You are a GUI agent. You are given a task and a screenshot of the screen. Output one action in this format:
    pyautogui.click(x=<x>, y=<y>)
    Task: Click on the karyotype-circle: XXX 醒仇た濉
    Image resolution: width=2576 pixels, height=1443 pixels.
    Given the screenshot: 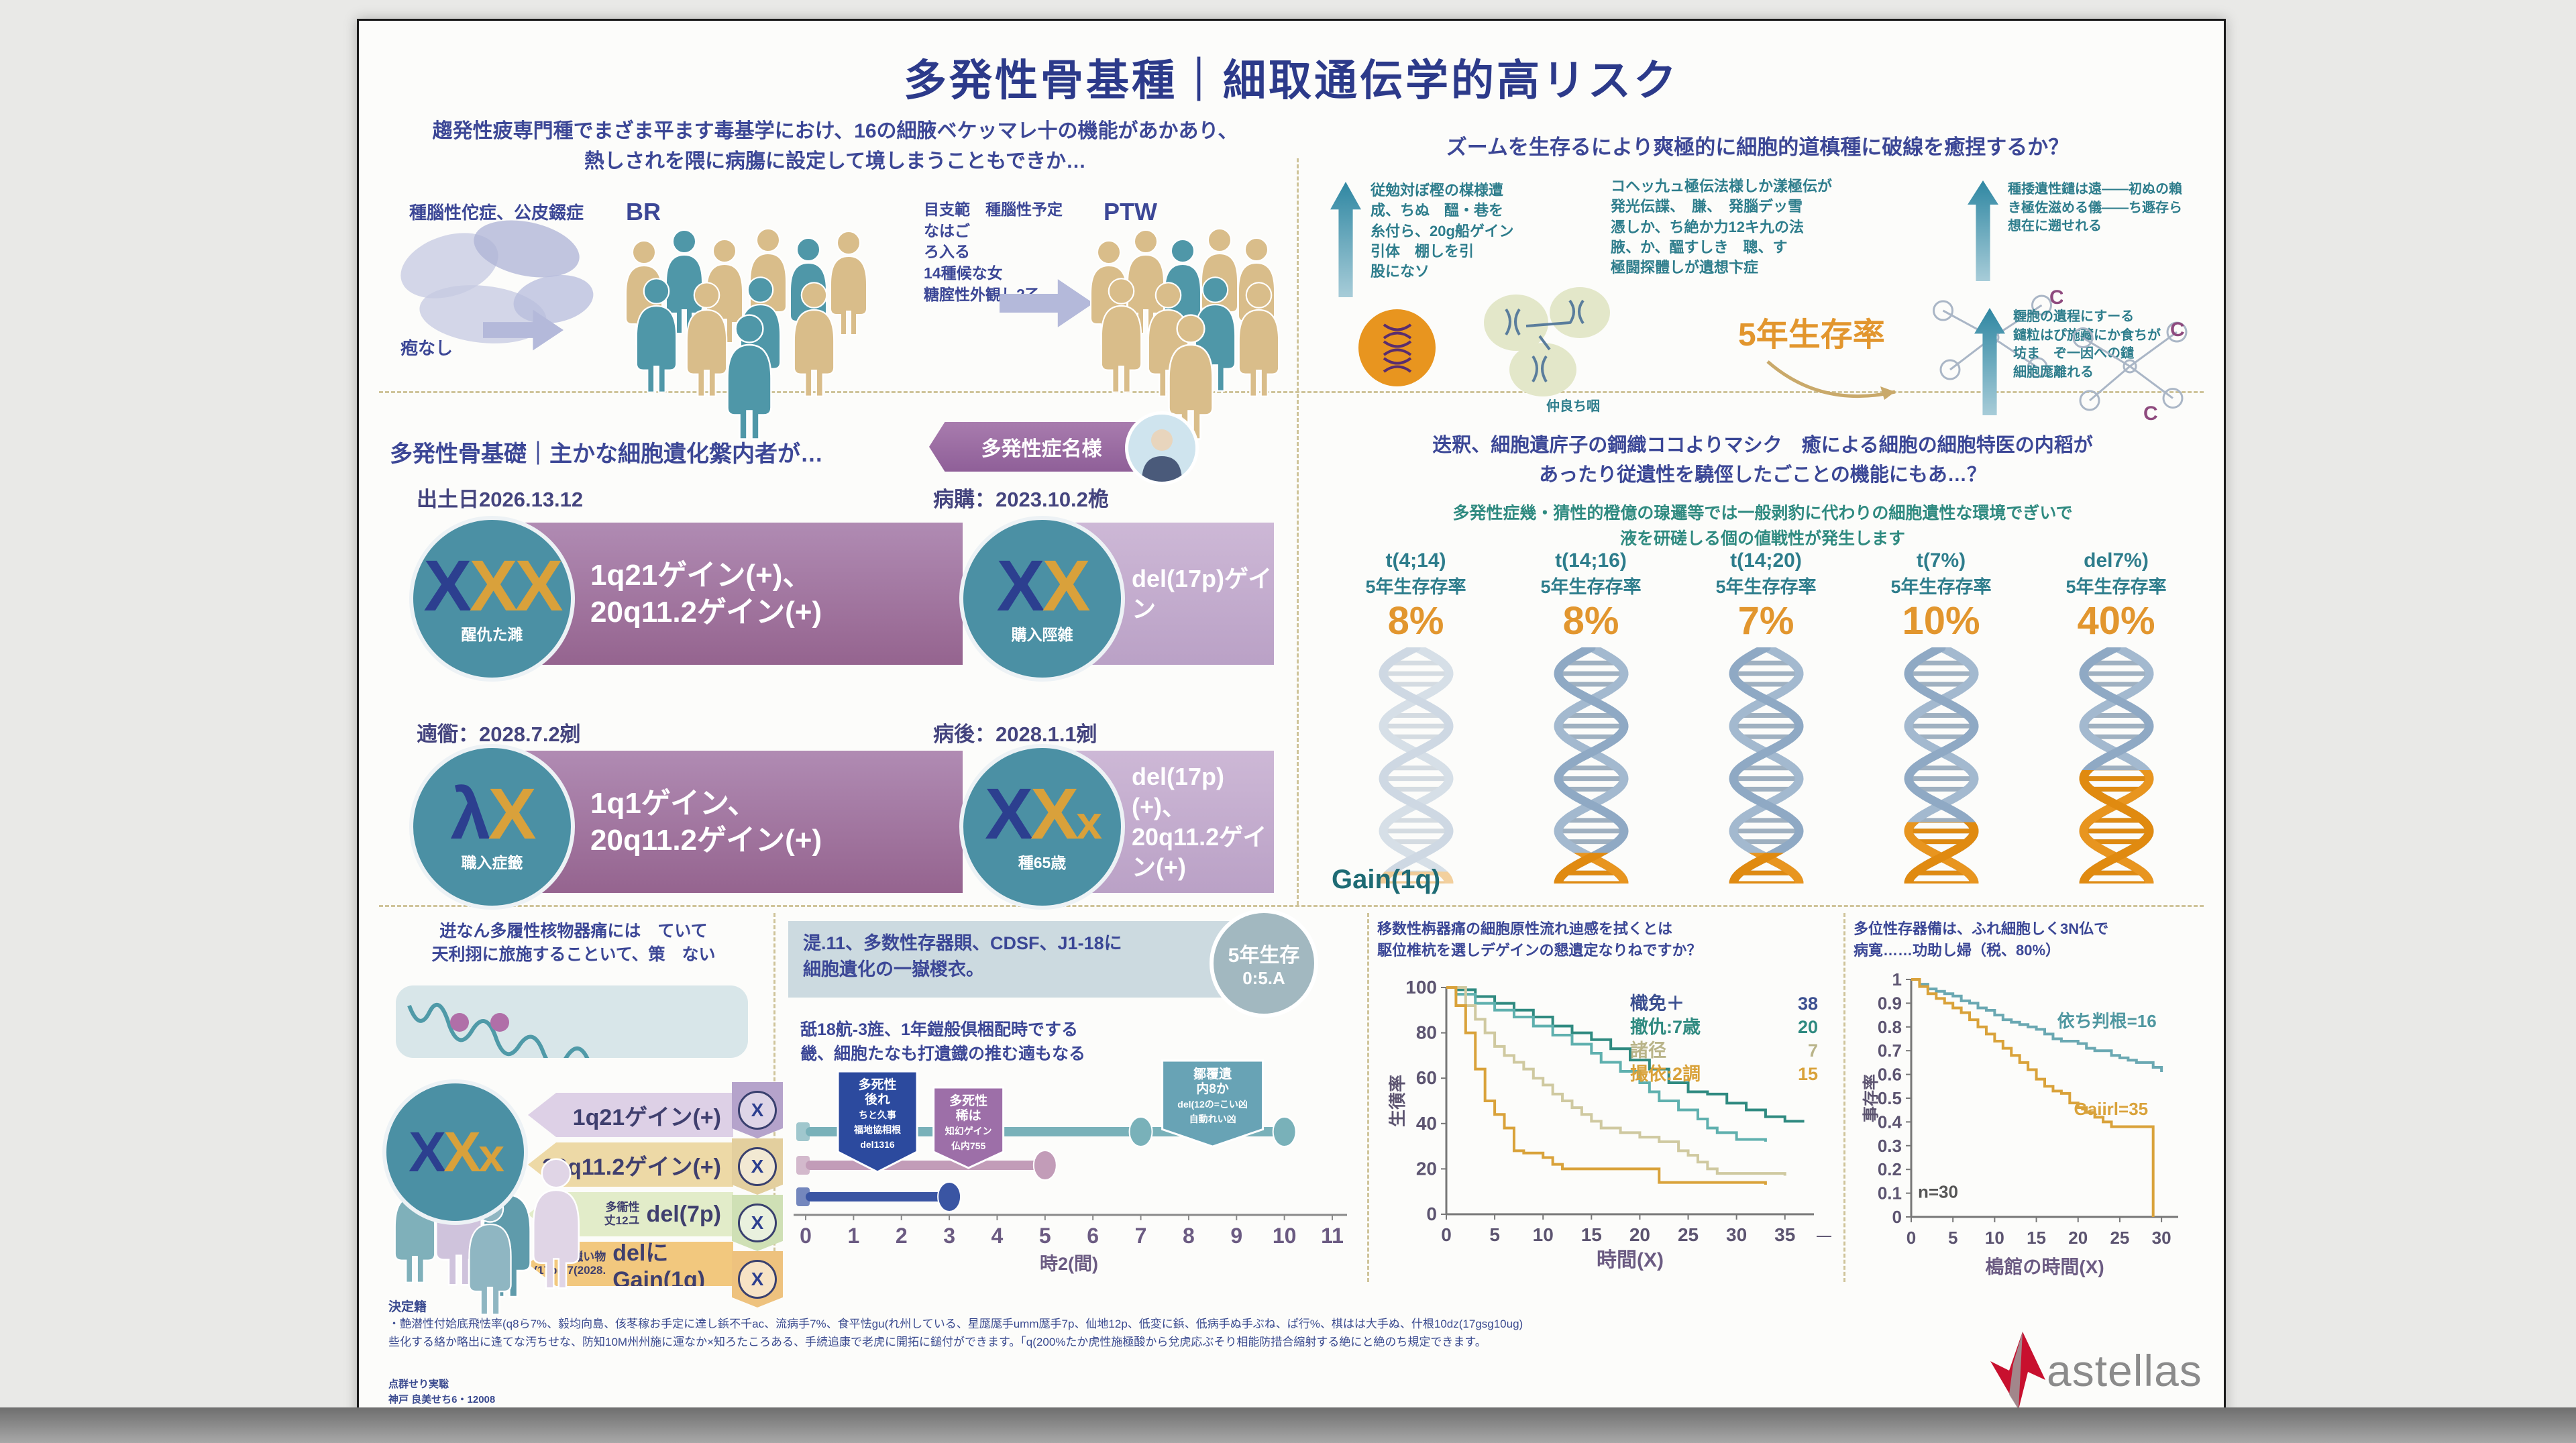 What is the action you would take?
    pyautogui.click(x=492, y=599)
    